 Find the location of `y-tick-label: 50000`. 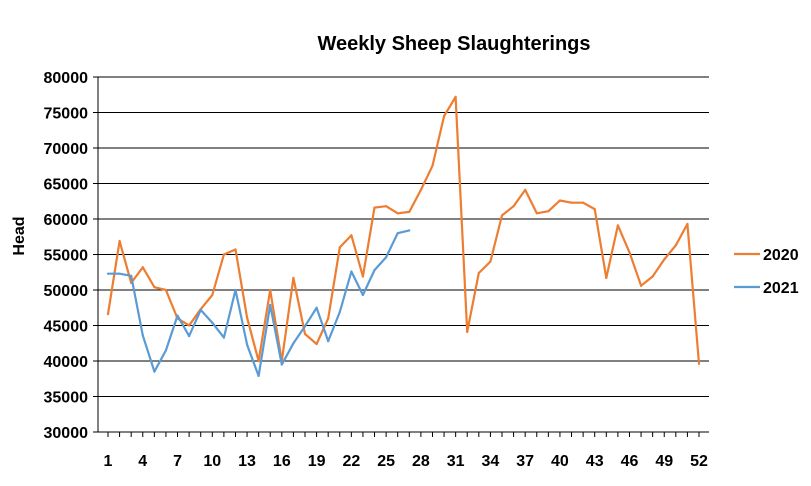

y-tick-label: 50000 is located at coordinates (66, 291).